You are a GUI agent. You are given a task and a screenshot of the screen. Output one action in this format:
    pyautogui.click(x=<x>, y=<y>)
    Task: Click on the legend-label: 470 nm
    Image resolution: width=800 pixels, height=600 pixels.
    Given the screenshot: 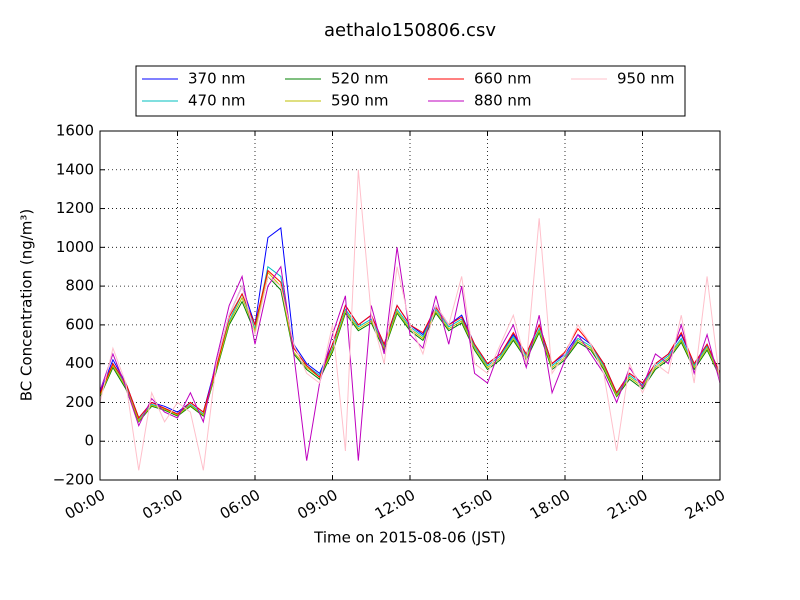 What is the action you would take?
    pyautogui.click(x=217, y=101)
    